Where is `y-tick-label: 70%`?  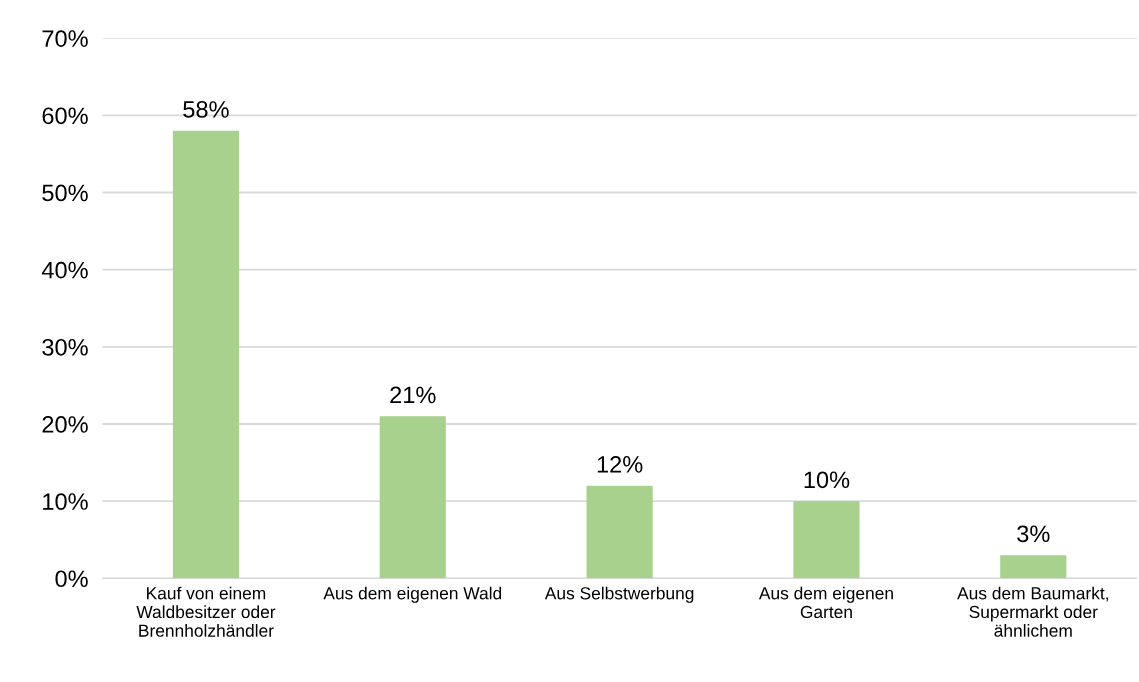
y-tick-label: 70% is located at coordinates (65, 38).